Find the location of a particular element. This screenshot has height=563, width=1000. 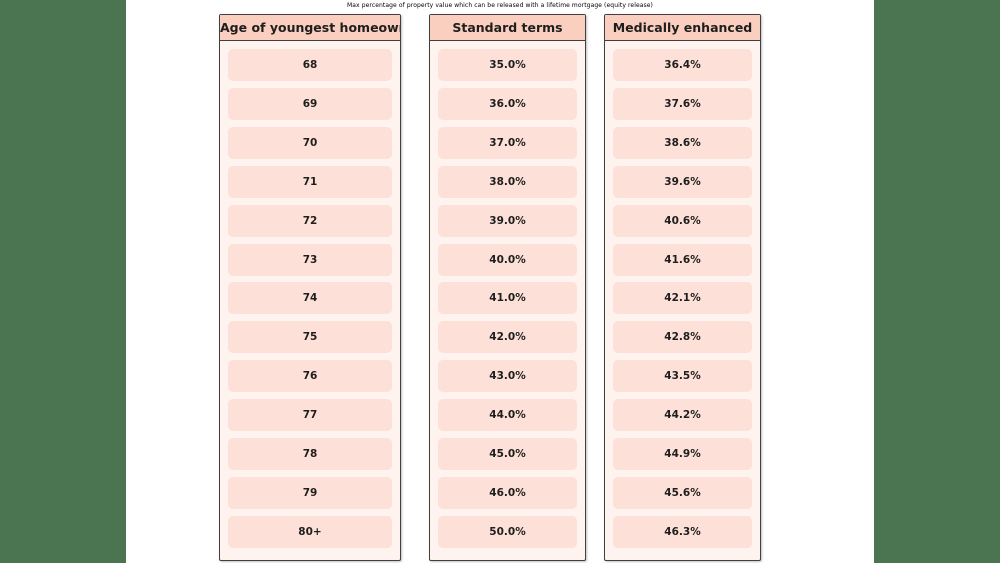

medically-enhanced-cell: 41.6% is located at coordinates (682, 259).